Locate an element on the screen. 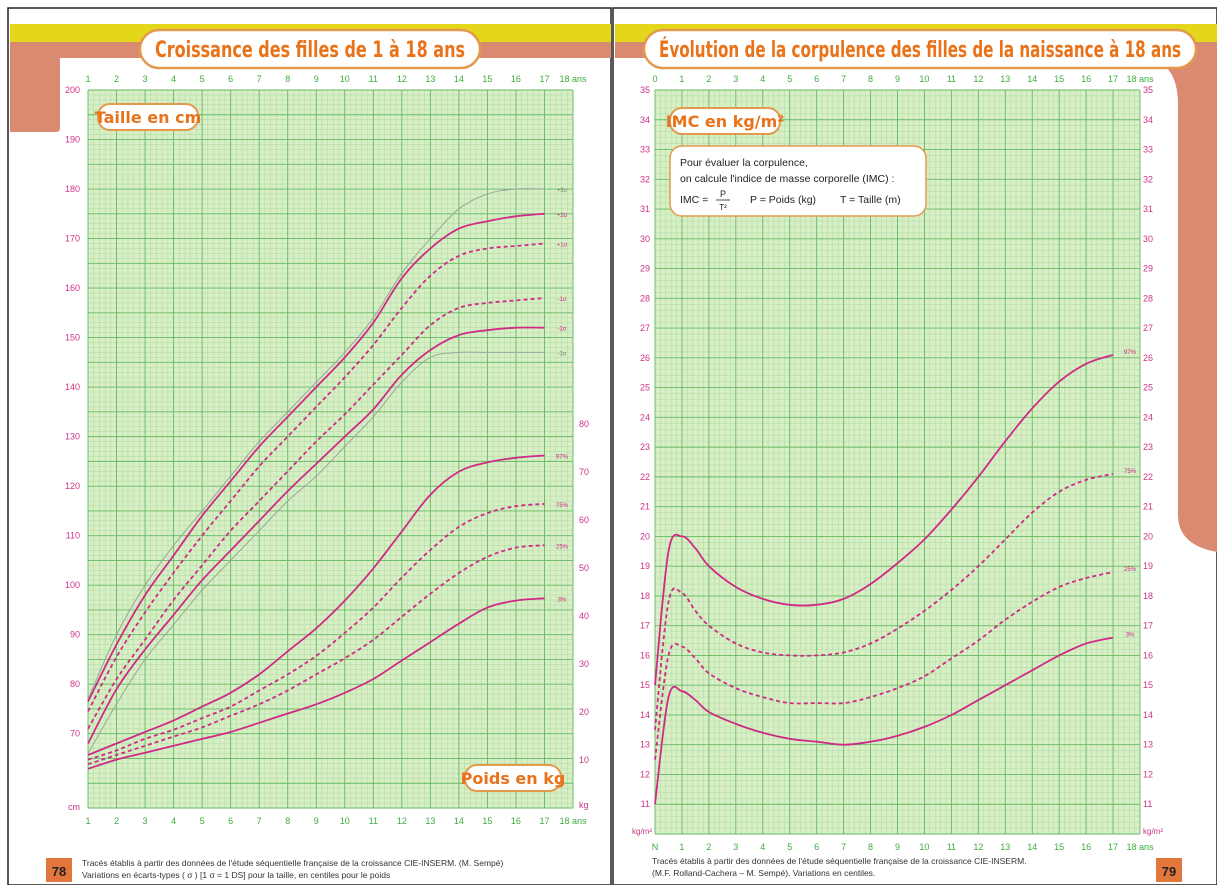  x-tick-top: 8 is located at coordinates (870, 79).